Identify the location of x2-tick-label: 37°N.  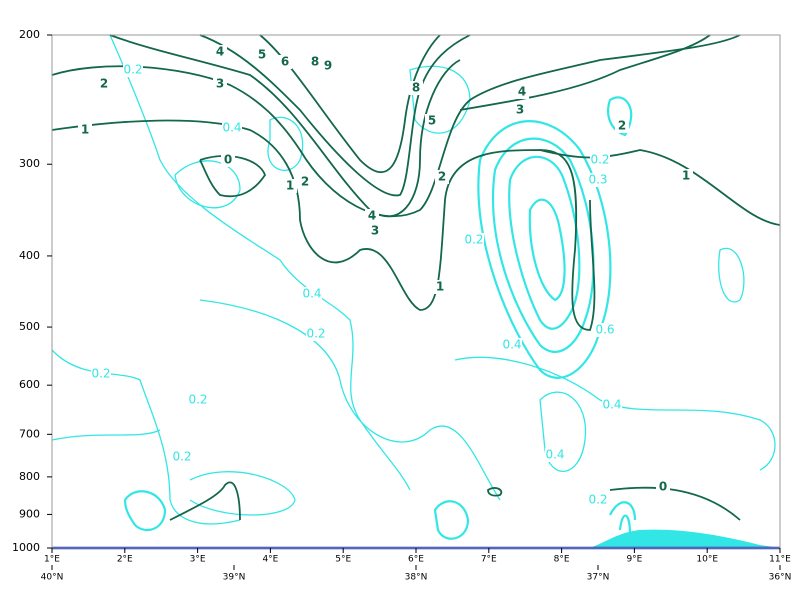
(598, 578).